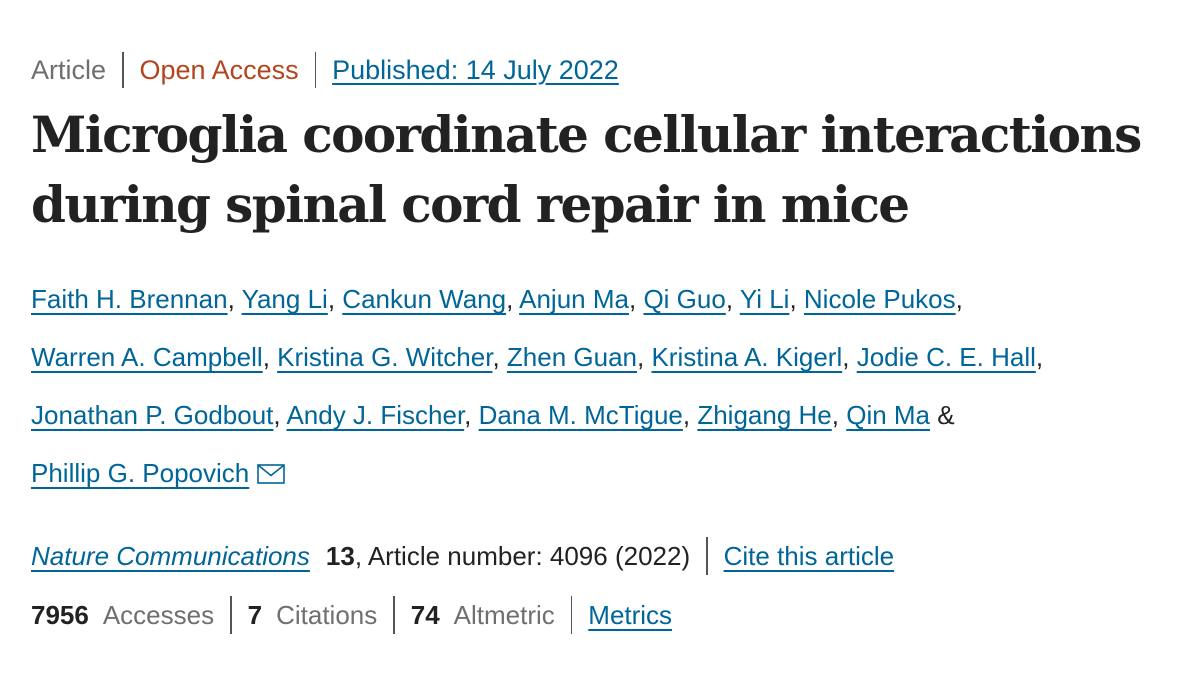  I want to click on author-link: Zhigang He, so click(764, 415).